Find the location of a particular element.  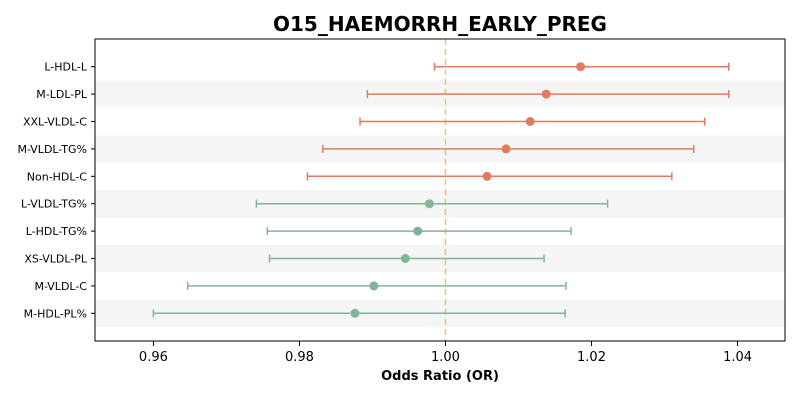

y-tick-label: XS-VLDL-PL is located at coordinates (56, 259).